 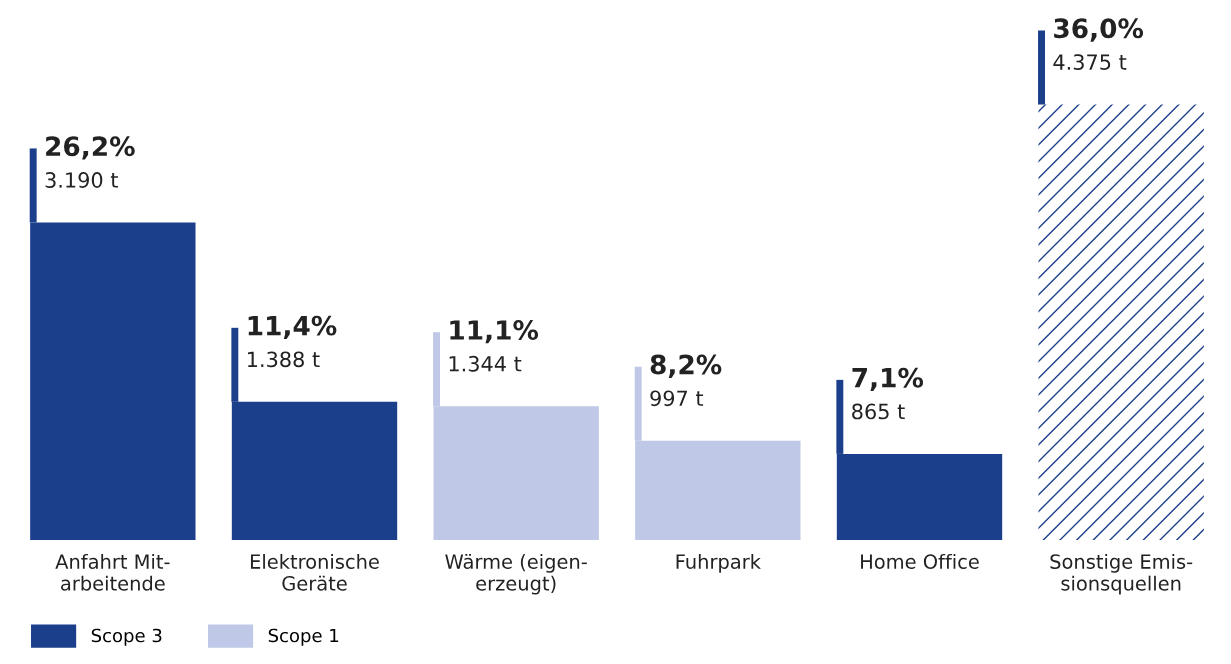 I want to click on data-label: 26,2% 3.190 t, so click(x=90, y=162).